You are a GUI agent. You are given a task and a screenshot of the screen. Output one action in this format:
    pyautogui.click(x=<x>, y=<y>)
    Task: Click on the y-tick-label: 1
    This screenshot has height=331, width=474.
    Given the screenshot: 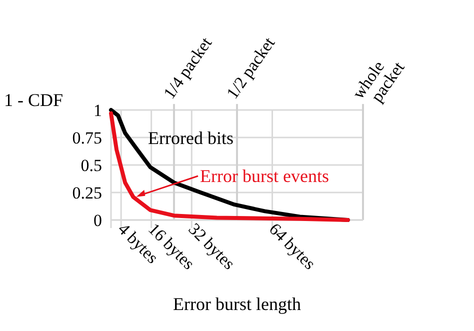 What is the action you would take?
    pyautogui.click(x=98, y=110)
    